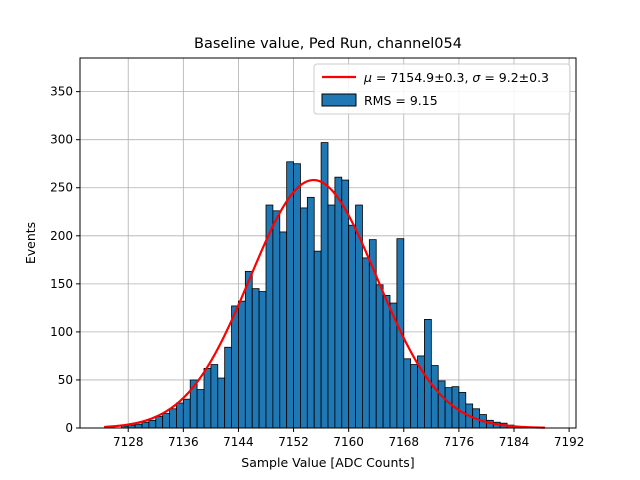  I want to click on y-tick-label: 300, so click(61, 140).